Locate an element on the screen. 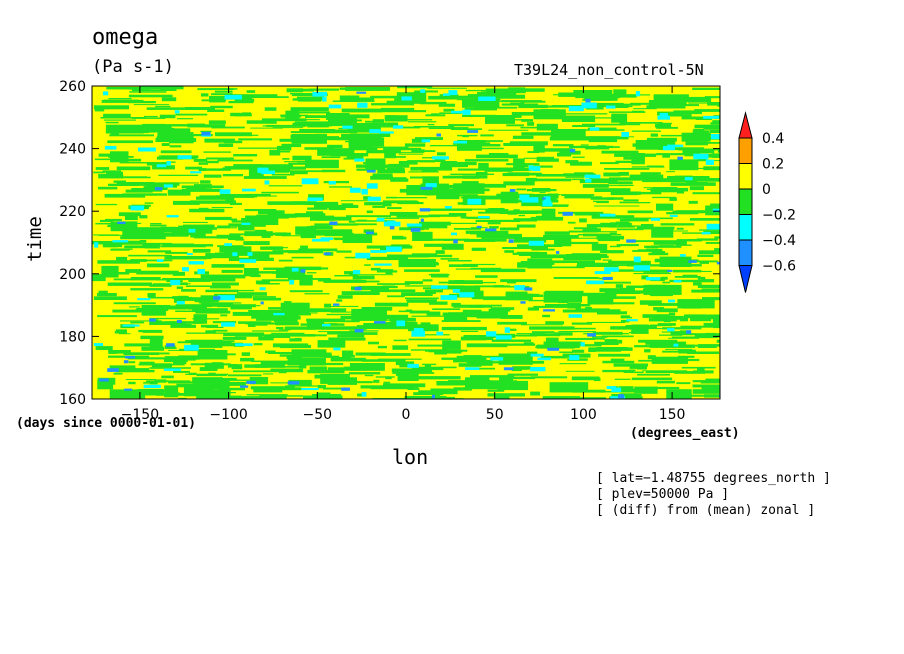 This screenshot has height=654, width=904. y-tick-label: 200 is located at coordinates (72, 275).